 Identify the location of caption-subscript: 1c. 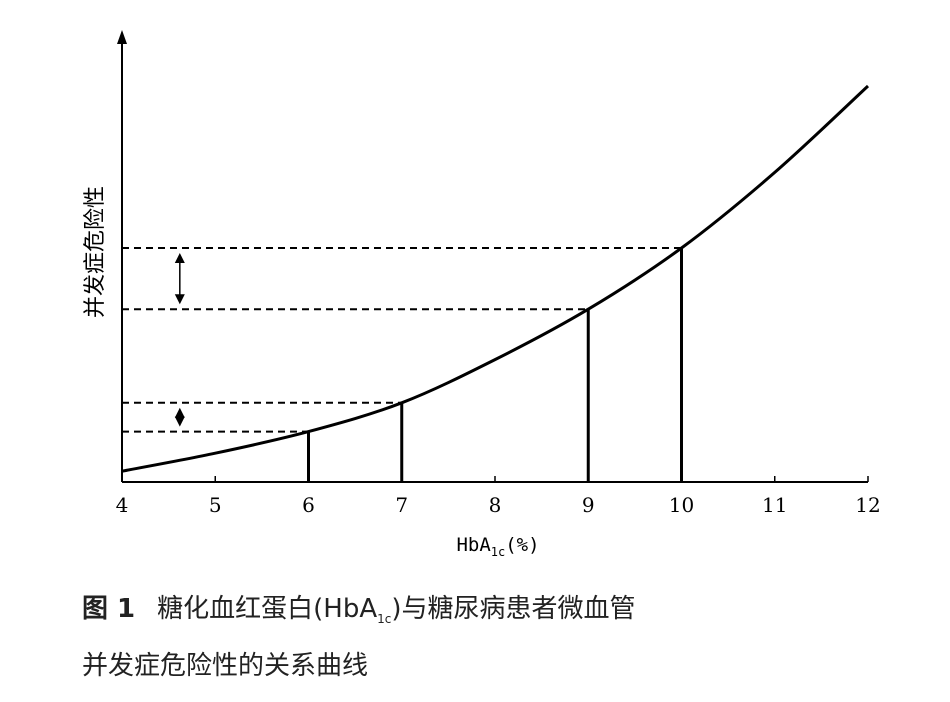
(384, 619).